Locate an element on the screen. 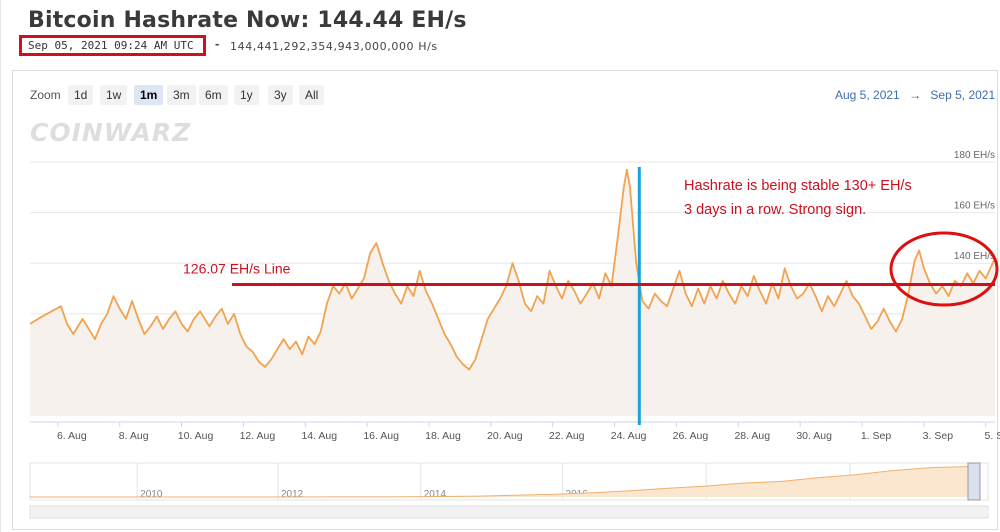  navigator-line is located at coordinates (499, 482).